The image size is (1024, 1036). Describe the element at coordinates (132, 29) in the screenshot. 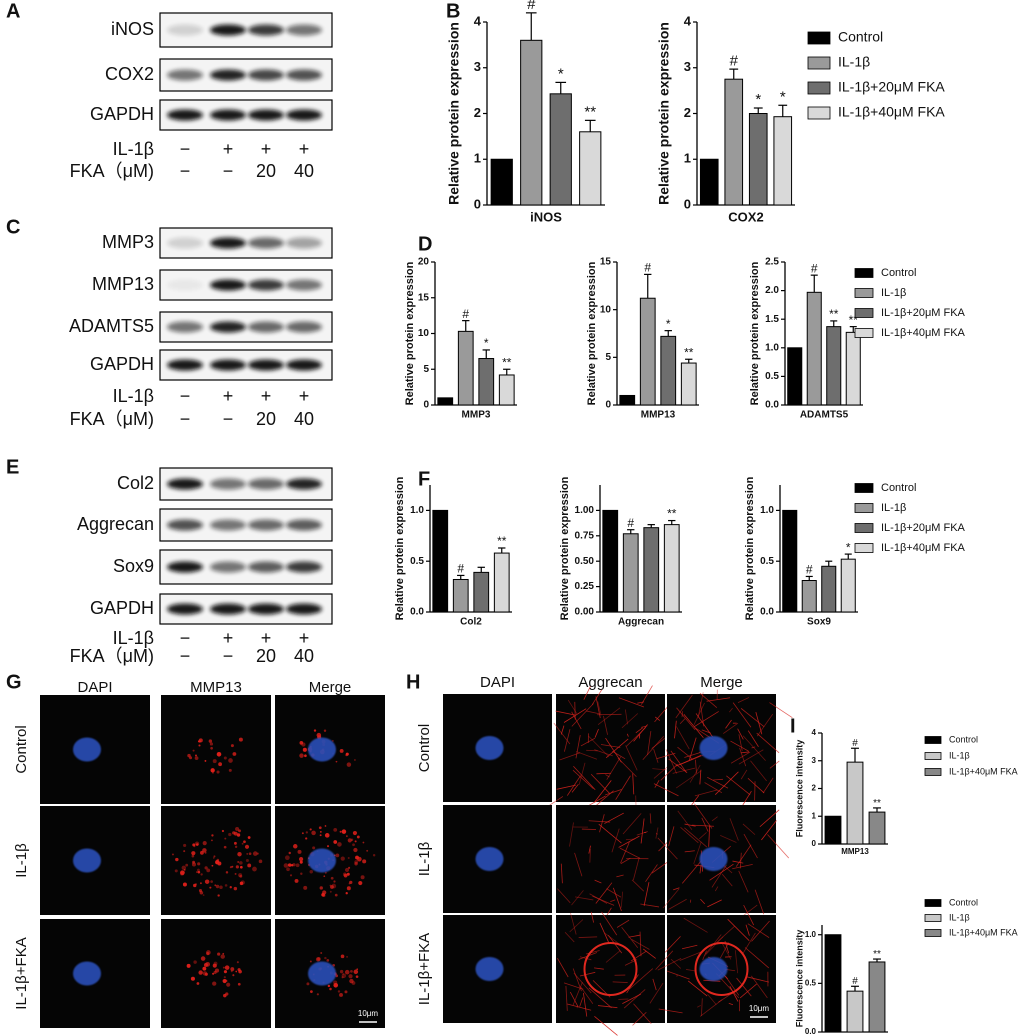

I see `protein-label: iNOS` at that location.